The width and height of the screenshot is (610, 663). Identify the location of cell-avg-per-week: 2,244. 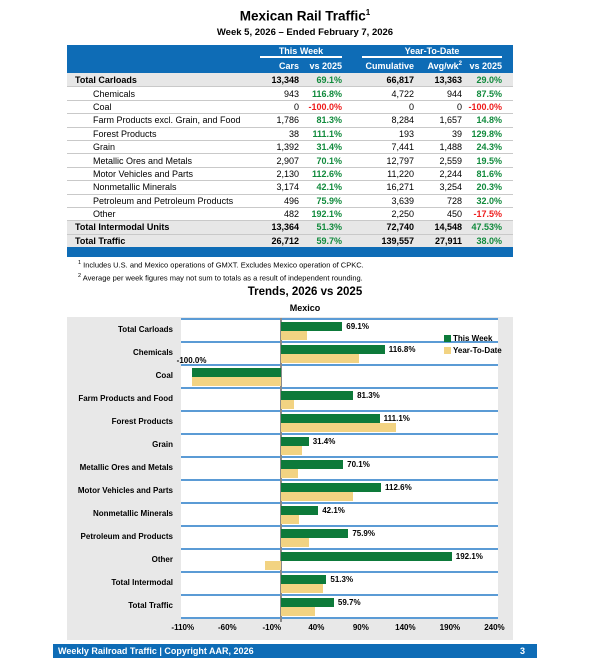
(450, 173).